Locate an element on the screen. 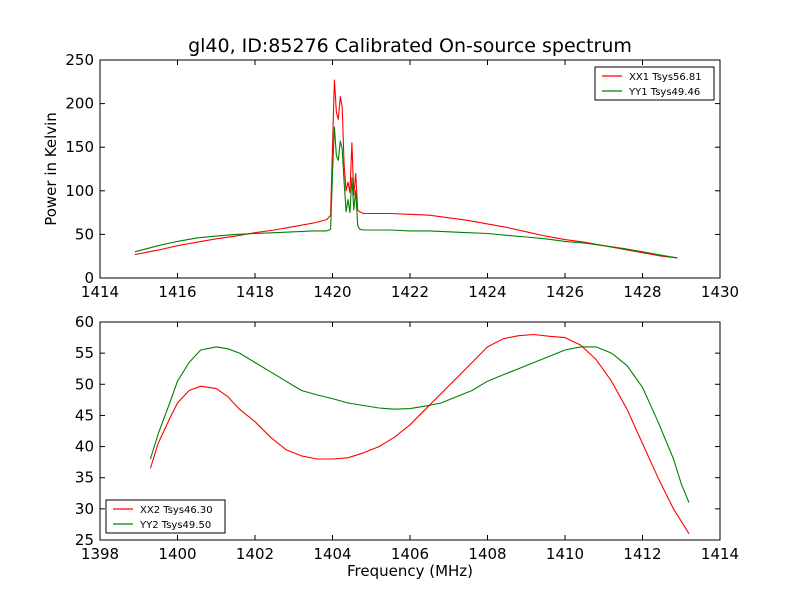 This screenshot has height=600, width=800. x-tick-label: 1408 is located at coordinates (487, 554).